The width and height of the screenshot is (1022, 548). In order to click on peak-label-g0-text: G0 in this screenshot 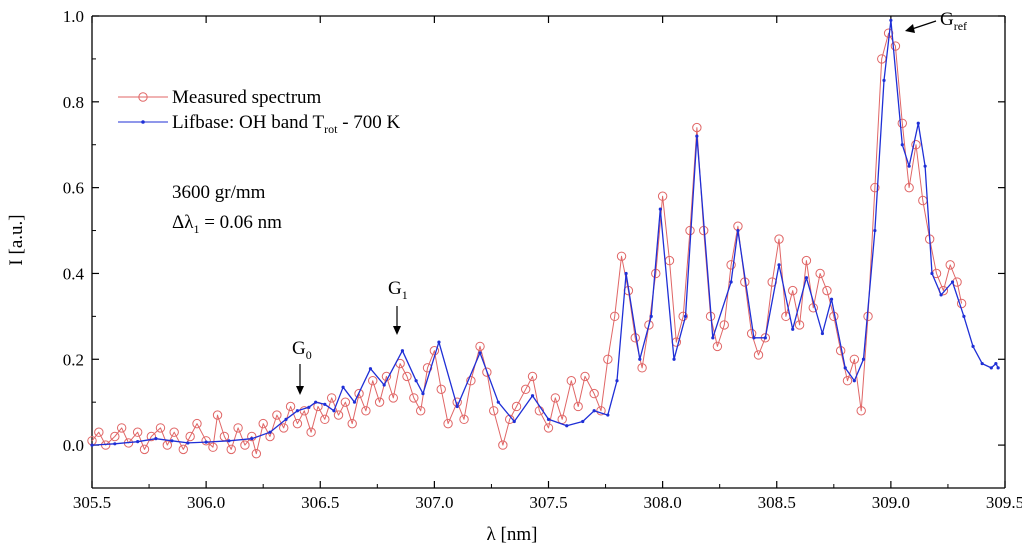, I will do `click(302, 350)`.